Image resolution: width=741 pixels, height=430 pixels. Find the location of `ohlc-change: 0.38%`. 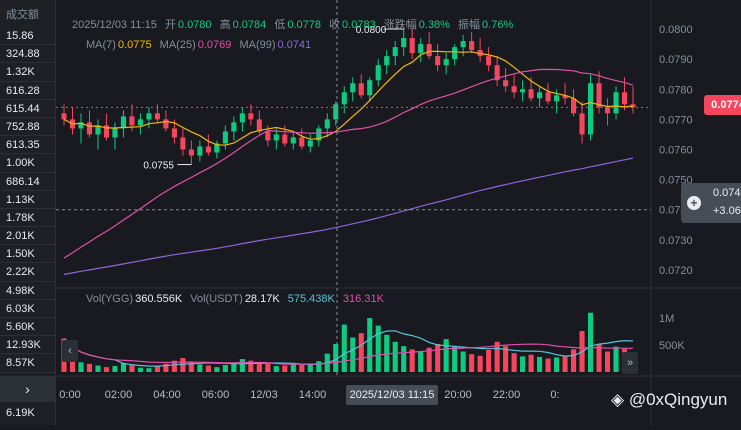

ohlc-change: 0.38% is located at coordinates (434, 25).